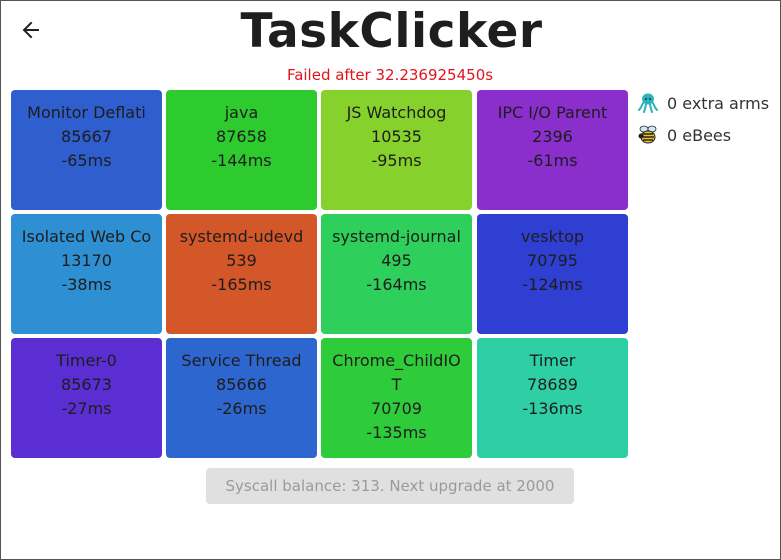 The image size is (781, 560). I want to click on task-name: IPC I/O Parent, so click(552, 112).